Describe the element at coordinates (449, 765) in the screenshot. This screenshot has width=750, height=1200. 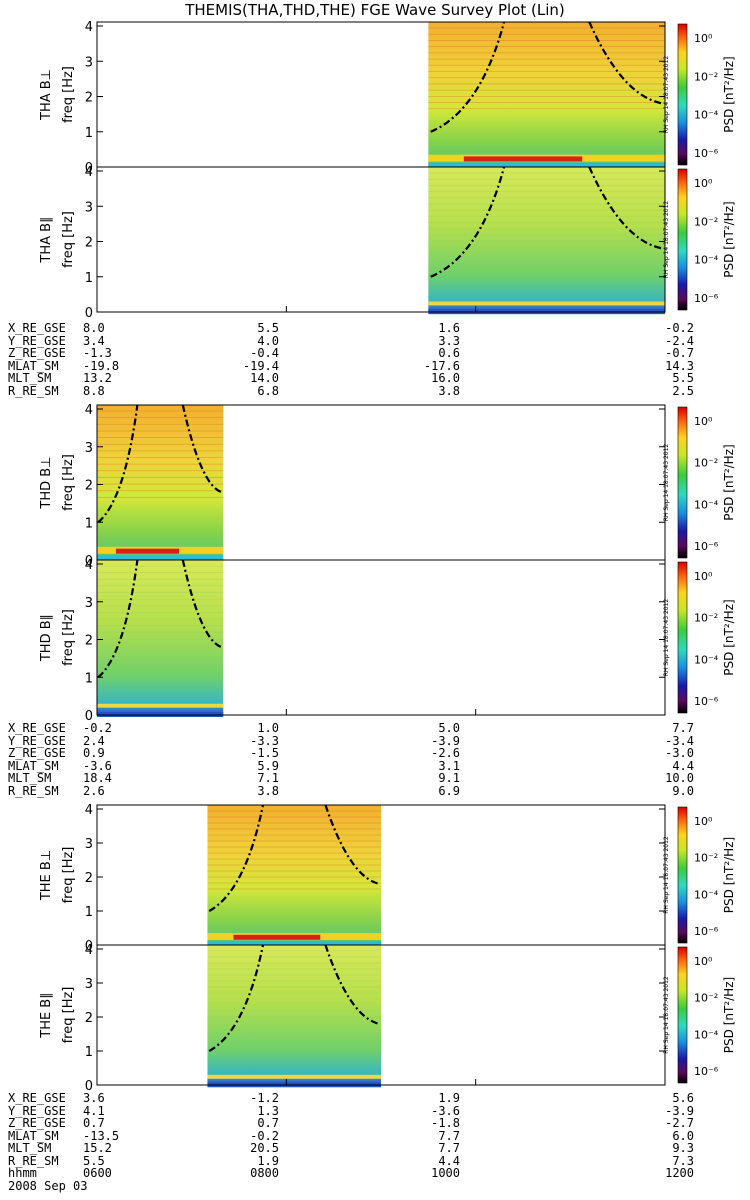
I see `ephemeris-value: 3.1` at that location.